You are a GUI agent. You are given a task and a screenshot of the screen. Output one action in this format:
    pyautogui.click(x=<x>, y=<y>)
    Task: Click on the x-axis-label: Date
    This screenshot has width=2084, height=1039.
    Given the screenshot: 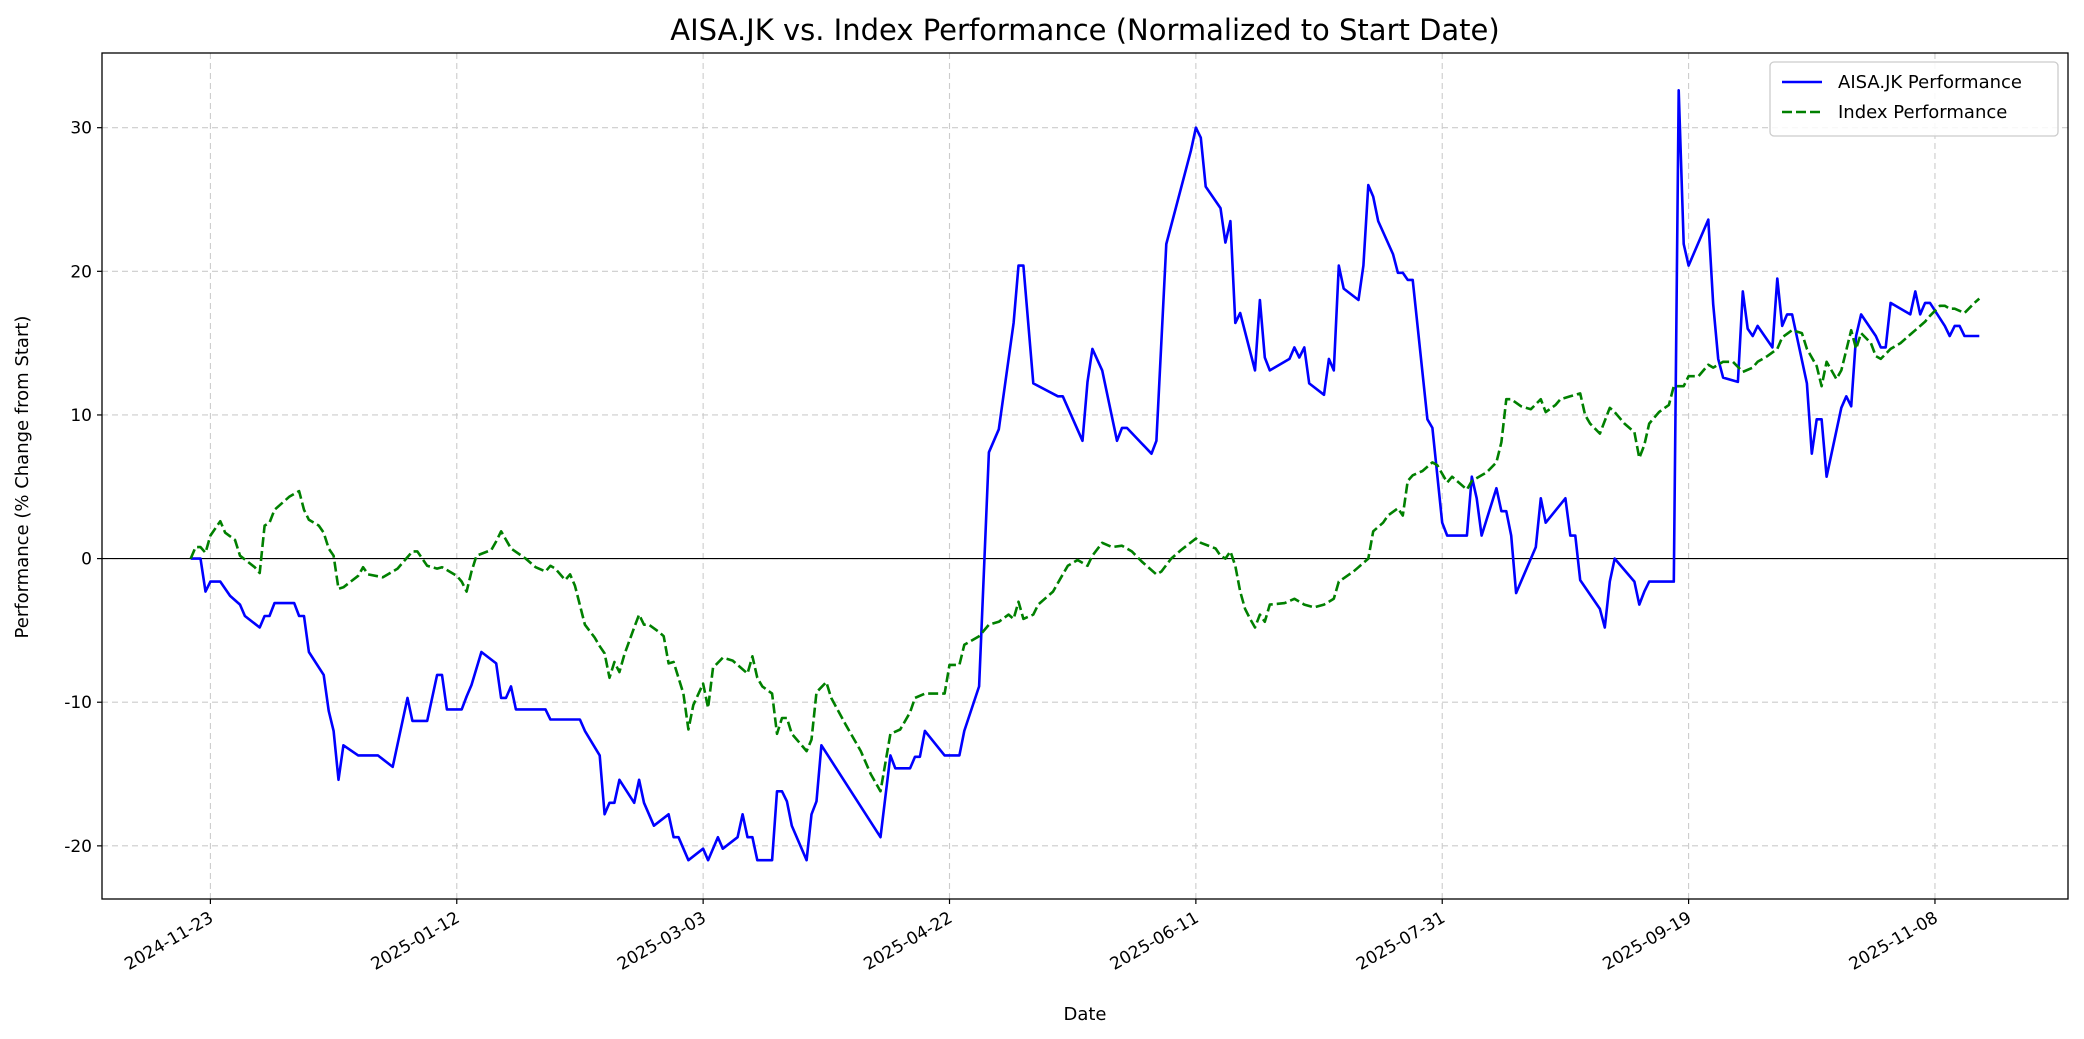 What is the action you would take?
    pyautogui.click(x=1084, y=1014)
    